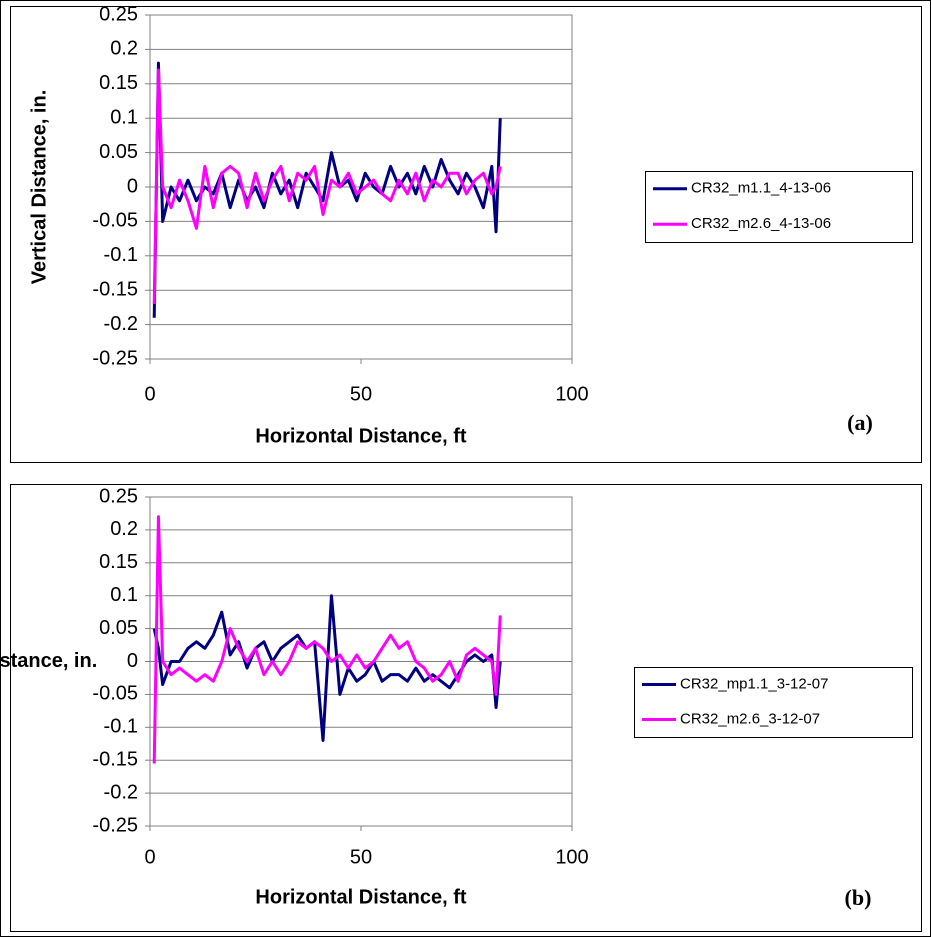 Image resolution: width=931 pixels, height=937 pixels. I want to click on legend: CR32_mp1.1_3-12-07 CR32_m2.6_3-12-07, so click(773, 702).